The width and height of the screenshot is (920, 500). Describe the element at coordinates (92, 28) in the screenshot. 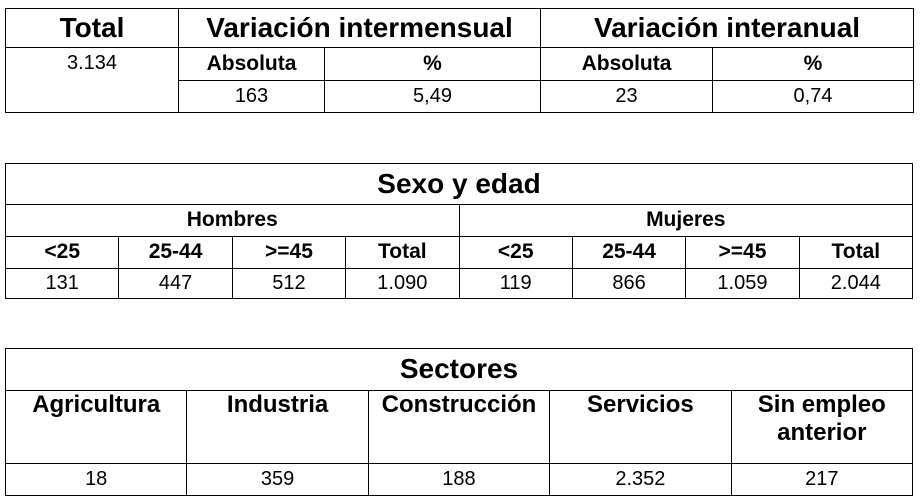

I see `header-cell: Total` at that location.